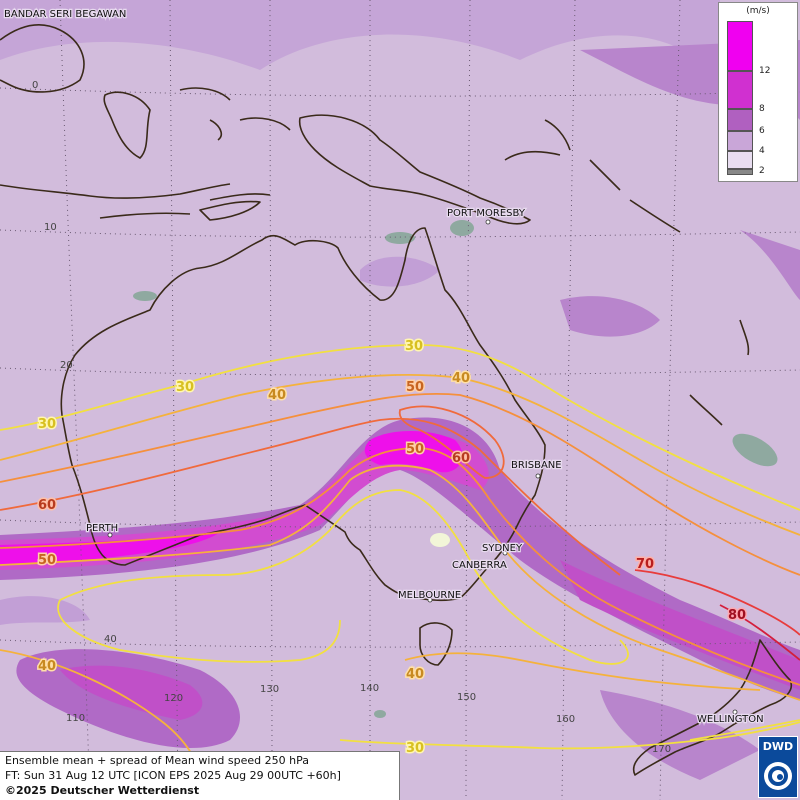  What do you see at coordinates (536, 465) in the screenshot?
I see `city-brisbane: BRISBANE` at bounding box center [536, 465].